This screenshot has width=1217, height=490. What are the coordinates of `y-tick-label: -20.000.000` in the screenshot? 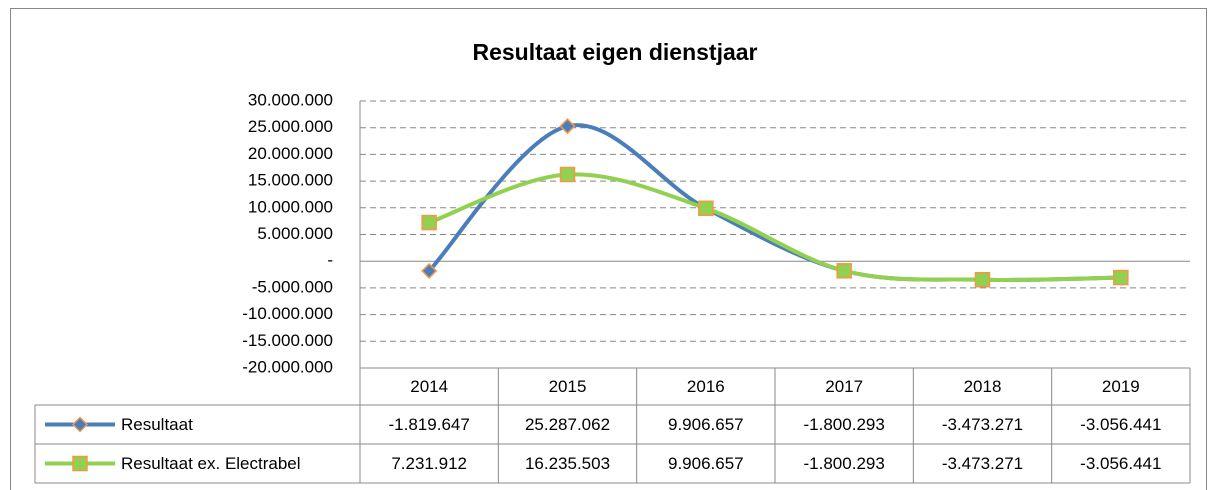 It's located at (287, 366).